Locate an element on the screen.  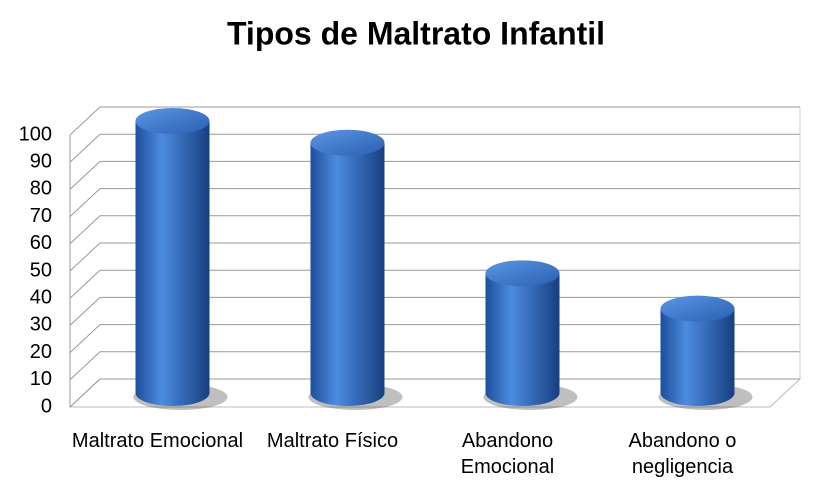
y-tick-label: 50 is located at coordinates (41, 270).